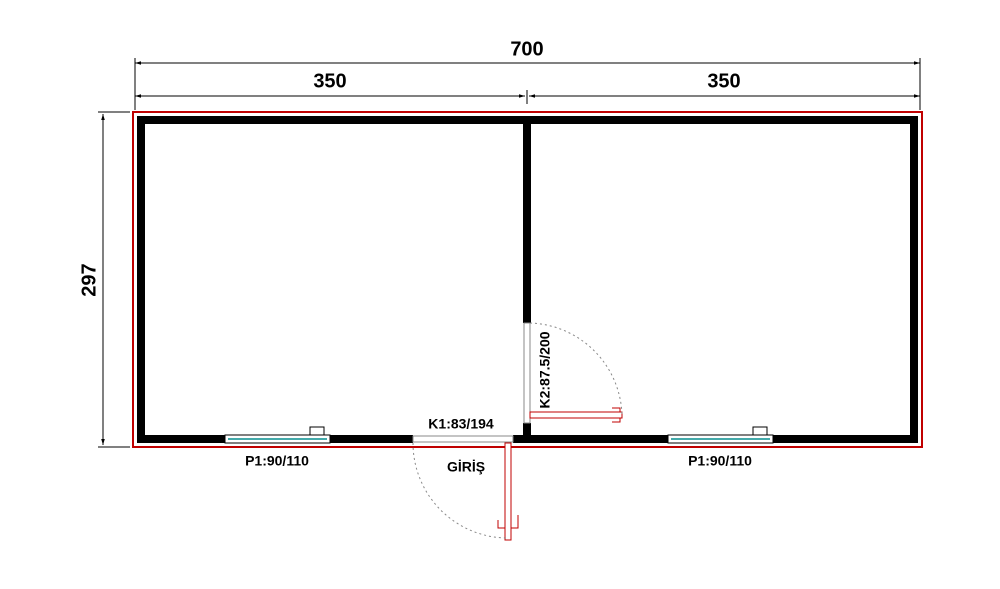 This screenshot has width=1000, height=589. Describe the element at coordinates (526, 49) in the screenshot. I see `dimension-label: 700` at that location.